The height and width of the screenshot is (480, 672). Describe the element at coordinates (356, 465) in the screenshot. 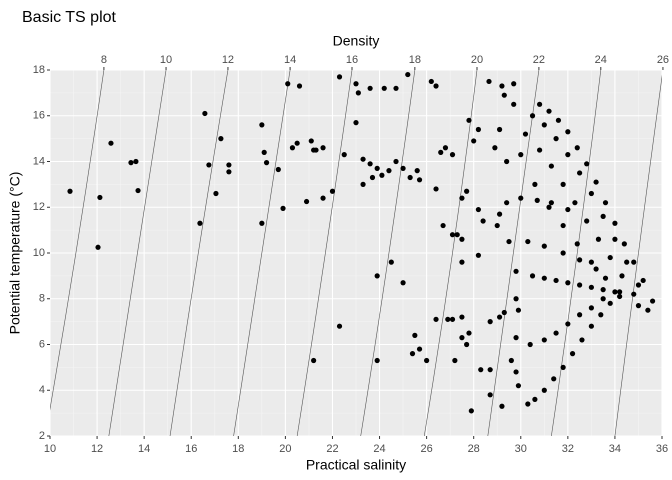

I see `x-axis-title: Practical salinity` at that location.